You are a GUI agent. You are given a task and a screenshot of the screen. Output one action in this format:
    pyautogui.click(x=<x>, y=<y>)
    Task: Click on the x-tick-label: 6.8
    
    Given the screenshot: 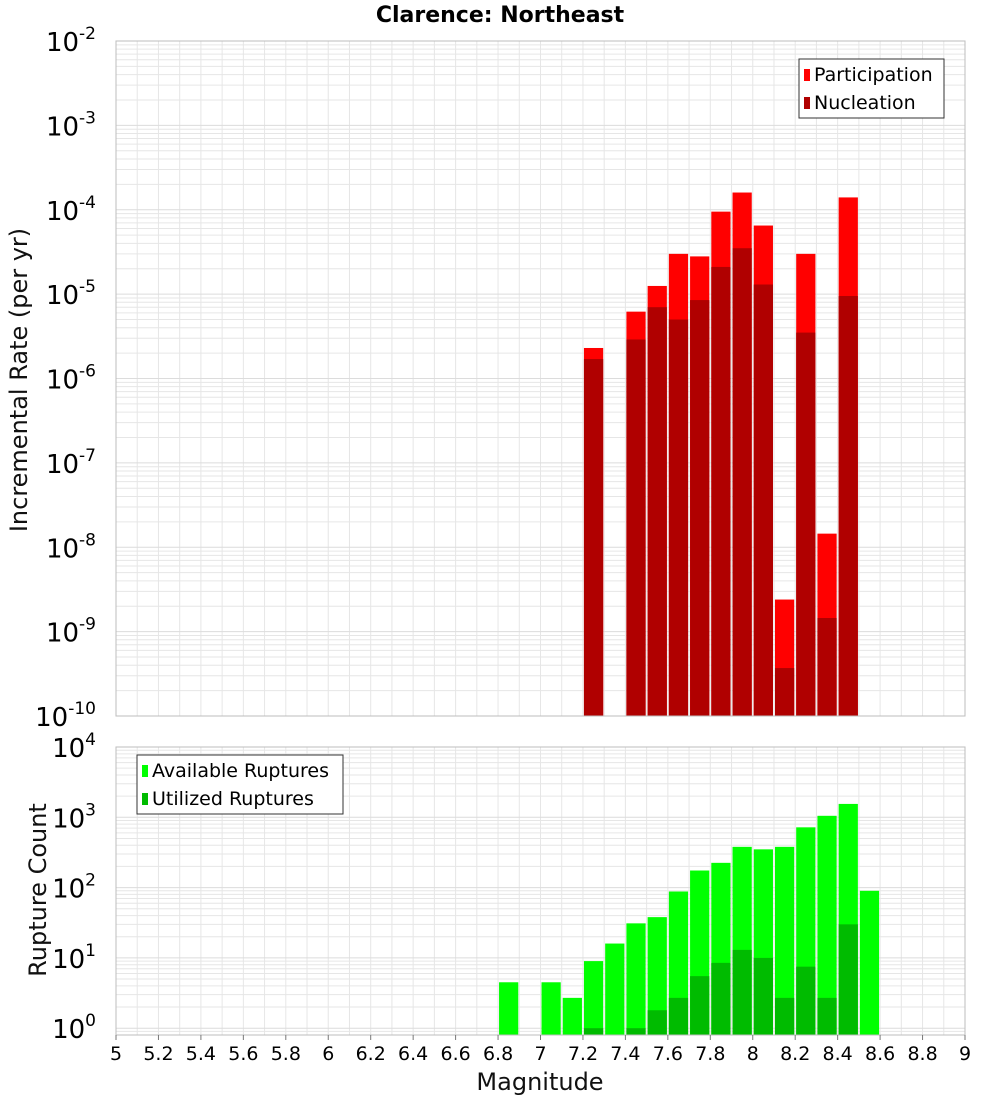 What is the action you would take?
    pyautogui.click(x=498, y=1054)
    